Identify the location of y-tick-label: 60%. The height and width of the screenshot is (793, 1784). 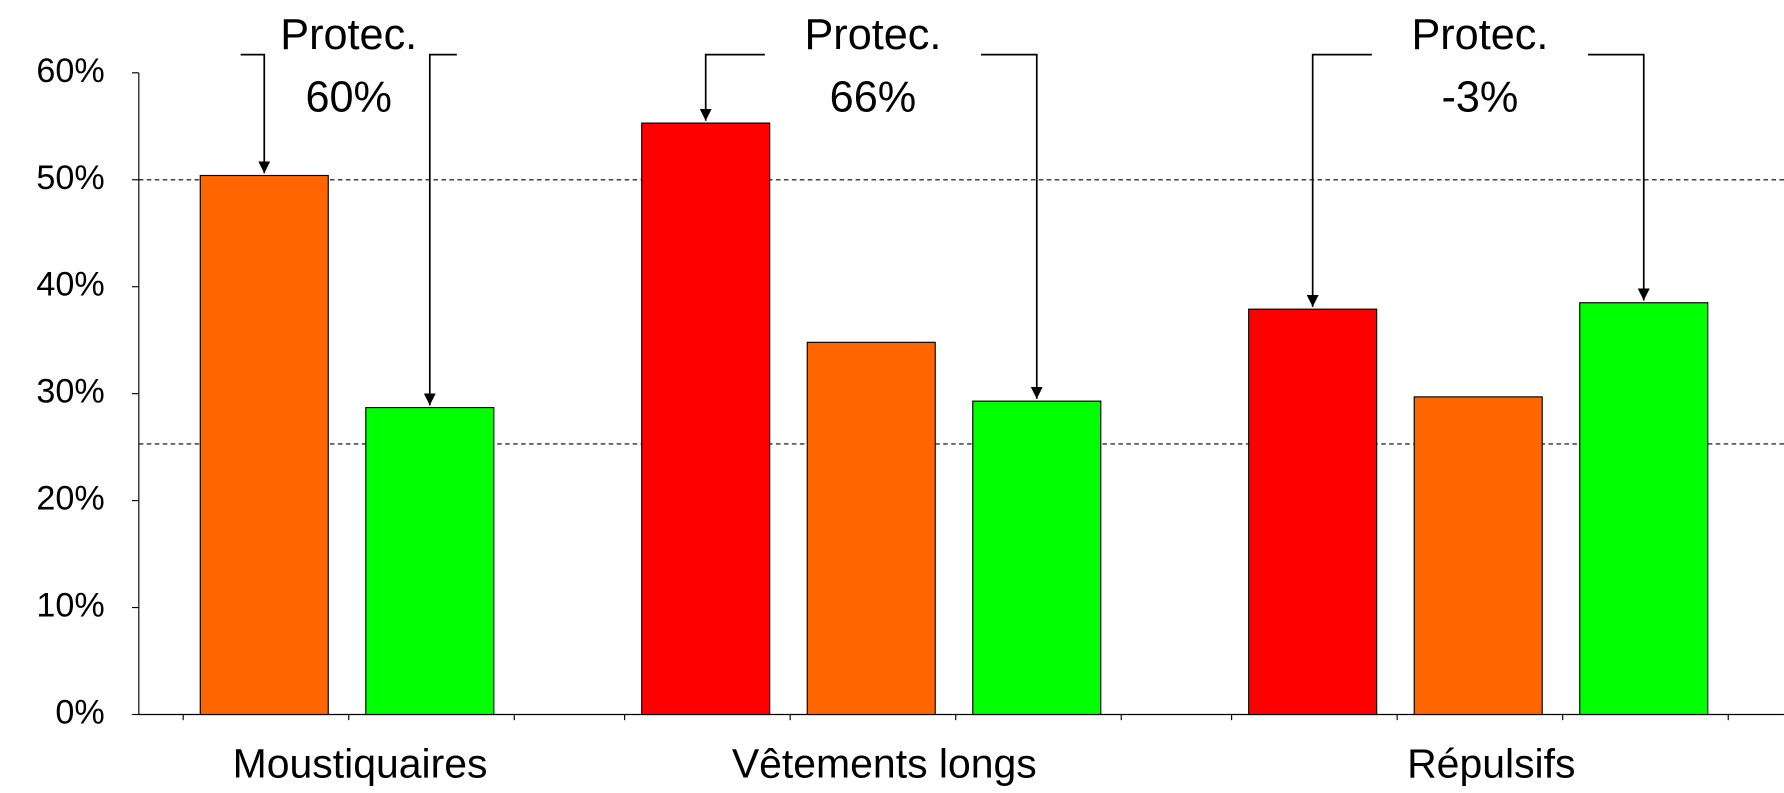
(70, 71).